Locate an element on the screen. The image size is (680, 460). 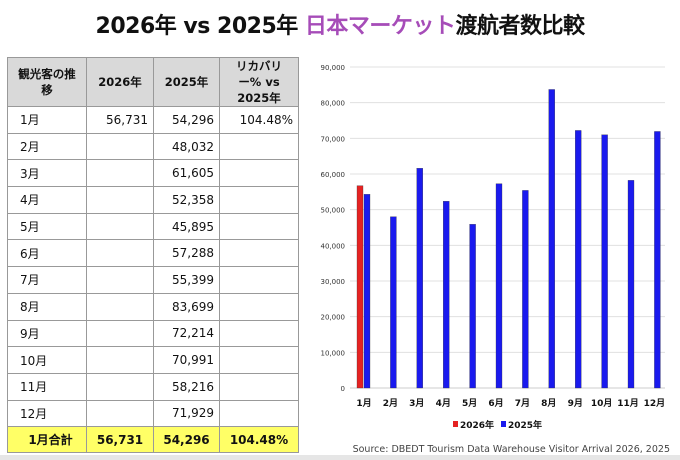
total-row: 1月合計 56,731 54,296 104.48% is located at coordinates (153, 440).